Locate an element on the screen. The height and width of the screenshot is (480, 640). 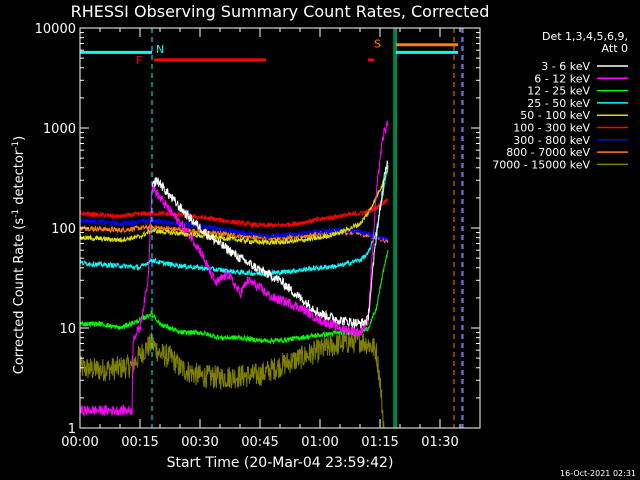
legend-label-2: 12 - 25 keV is located at coordinates (558, 91).